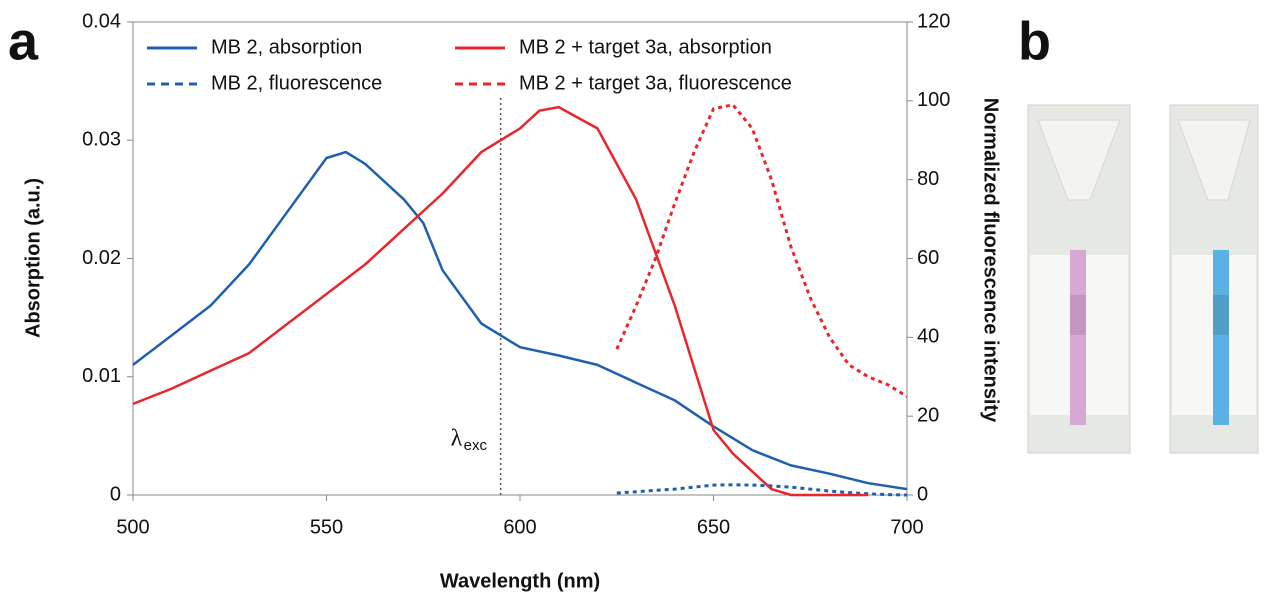  I want to click on y2-tick-label: 60, so click(928, 258).